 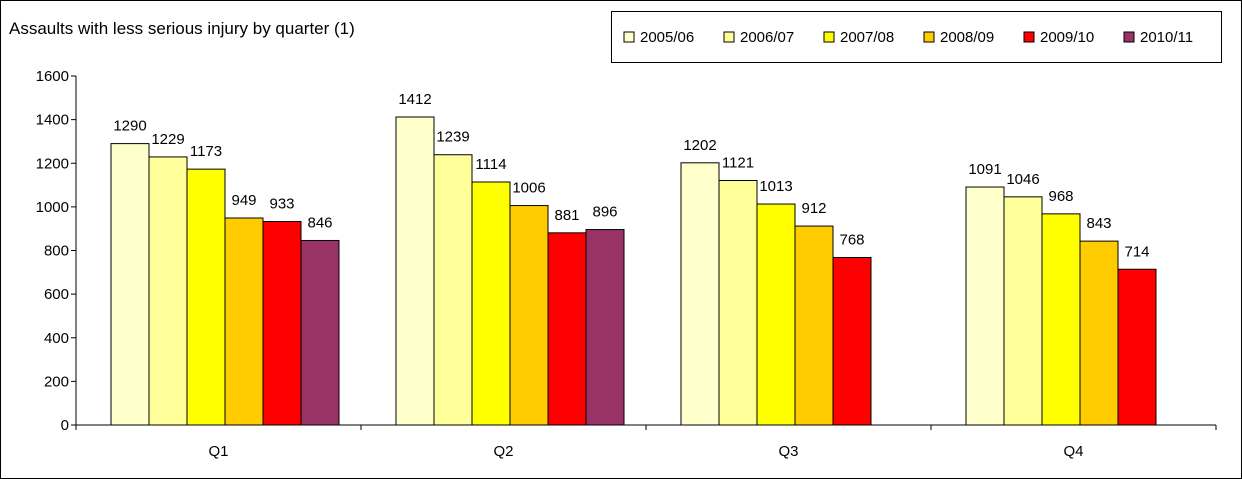 What do you see at coordinates (867, 37) in the screenshot?
I see `legend-label: 2007/08` at bounding box center [867, 37].